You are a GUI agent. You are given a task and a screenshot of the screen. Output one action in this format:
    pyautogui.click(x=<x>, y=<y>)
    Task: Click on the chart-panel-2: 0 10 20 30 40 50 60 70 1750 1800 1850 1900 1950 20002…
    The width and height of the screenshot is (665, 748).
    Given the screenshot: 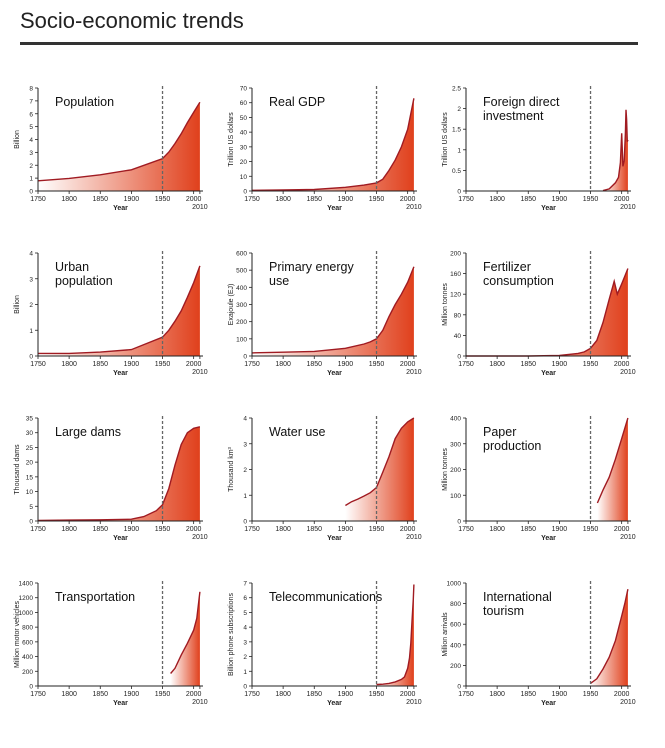 What is the action you would take?
    pyautogui.click(x=325, y=149)
    